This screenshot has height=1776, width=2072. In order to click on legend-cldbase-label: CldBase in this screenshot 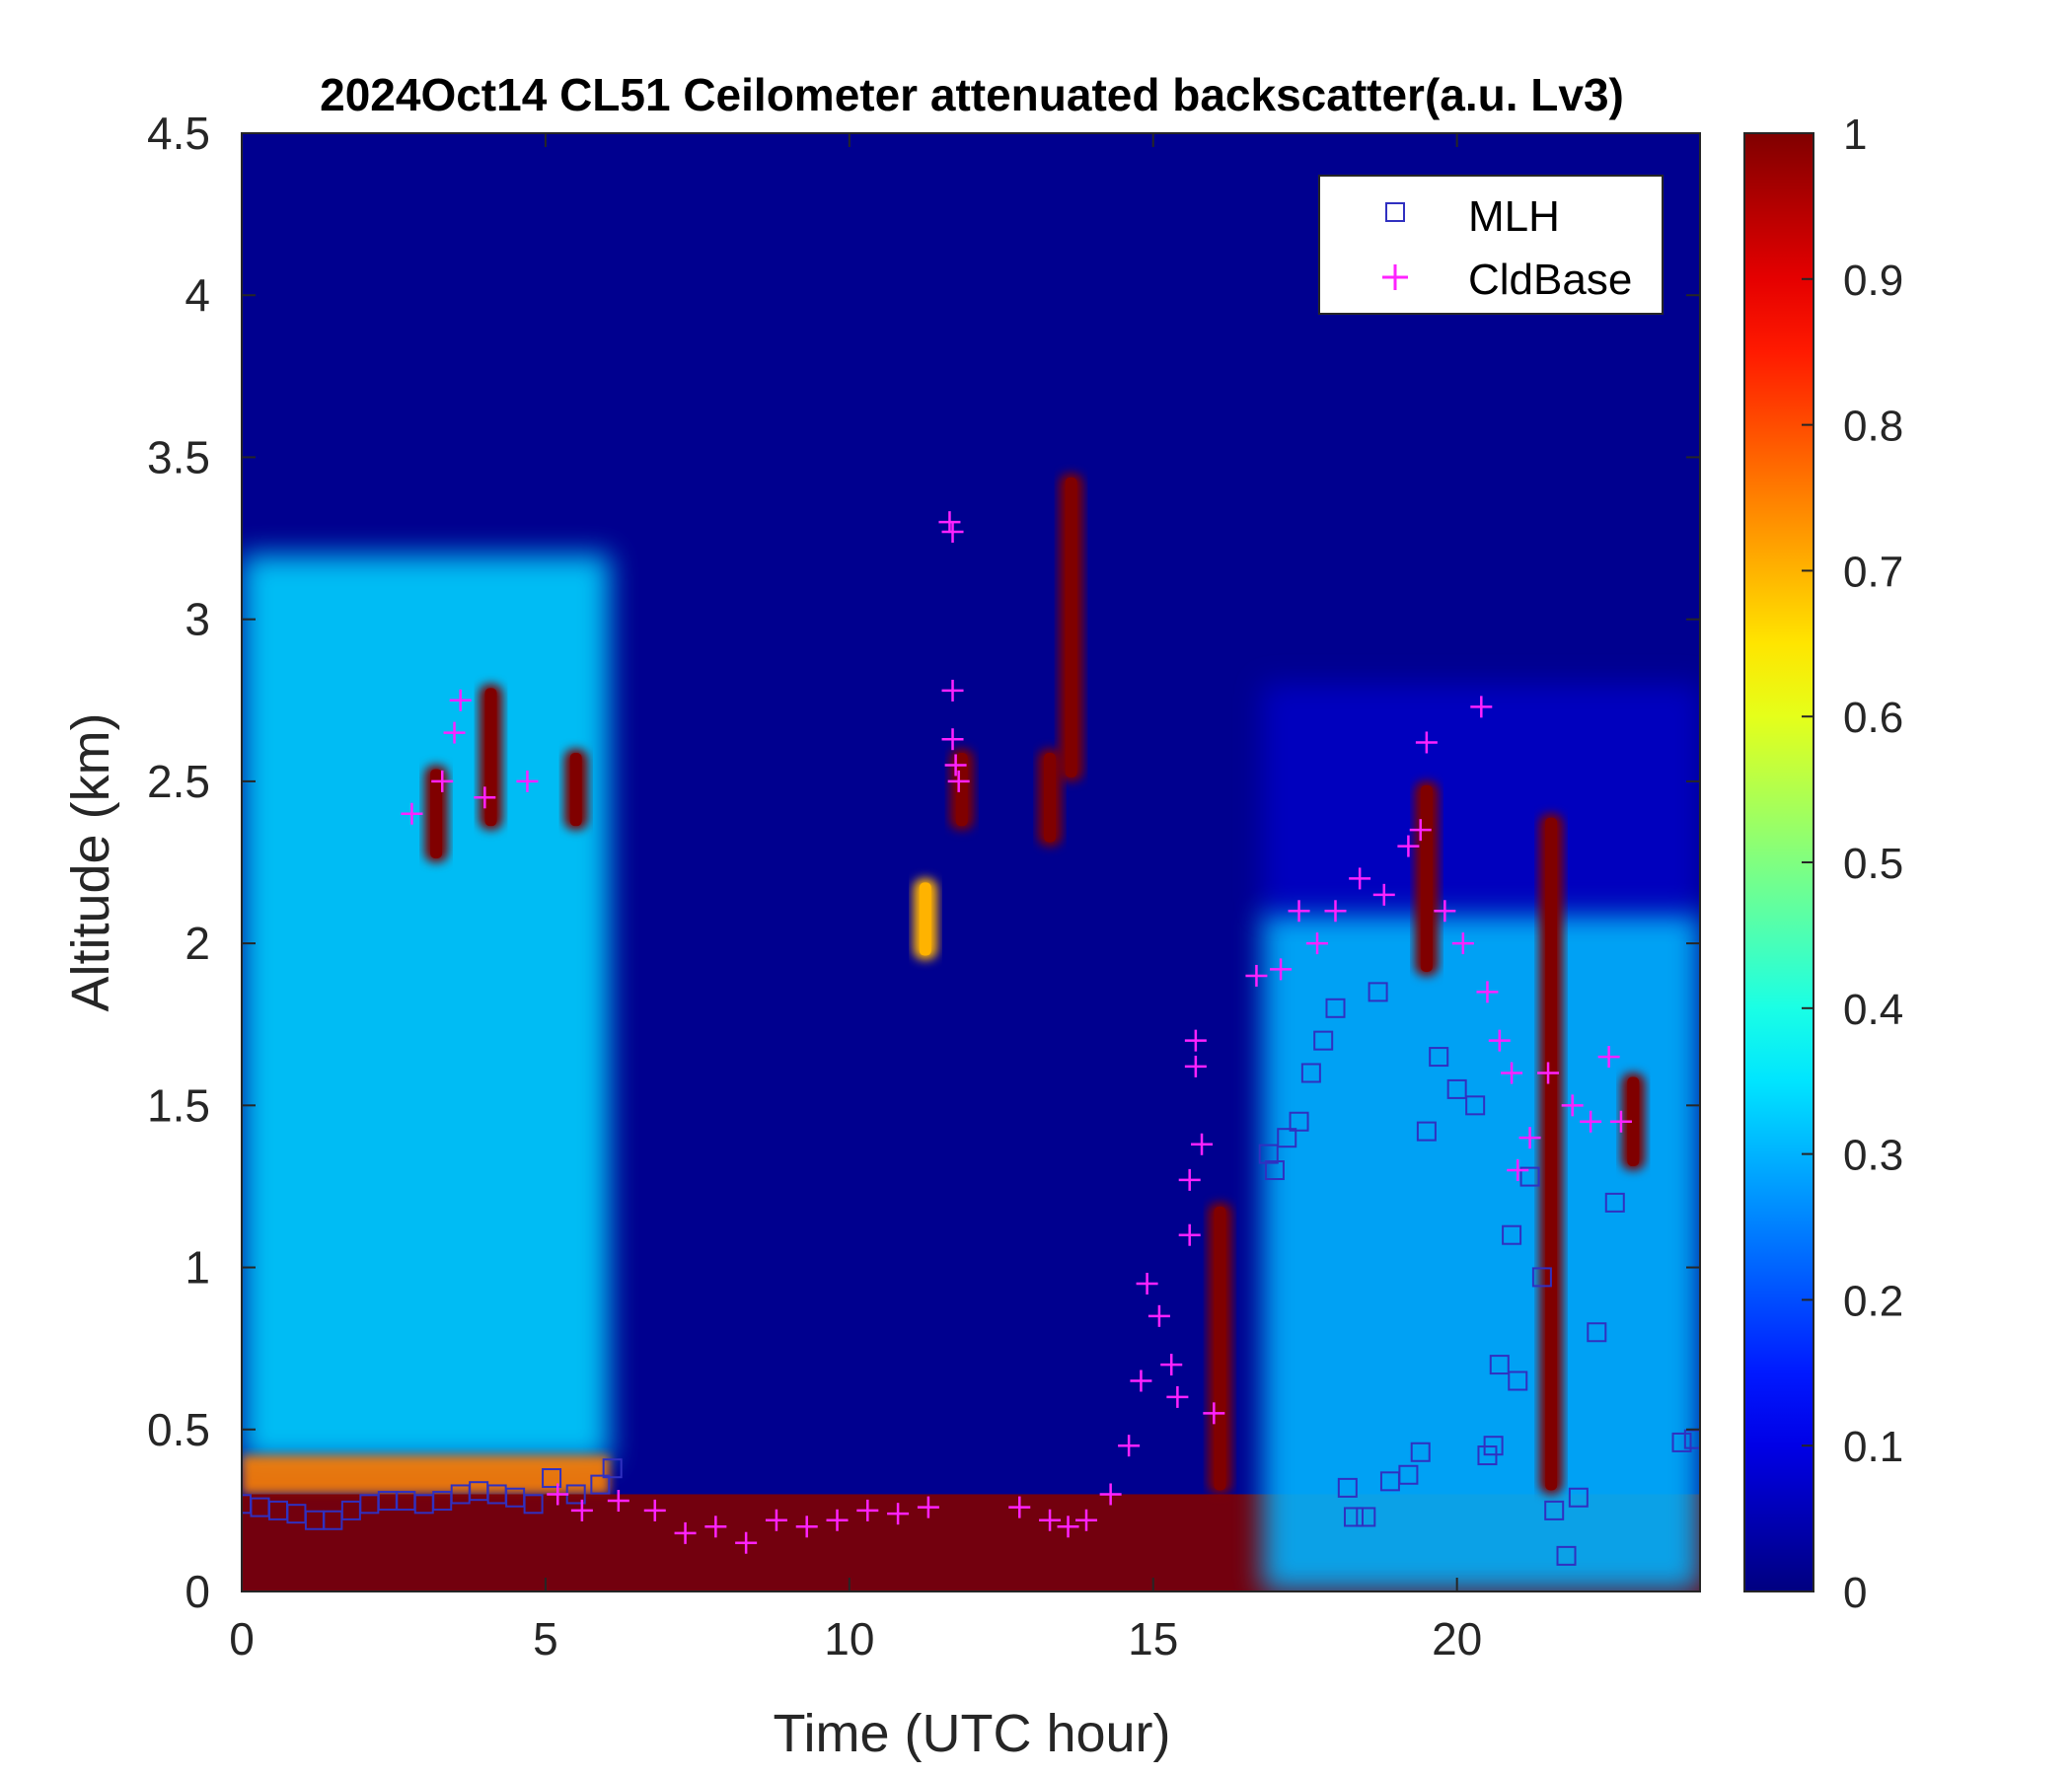, I will do `click(1550, 280)`.